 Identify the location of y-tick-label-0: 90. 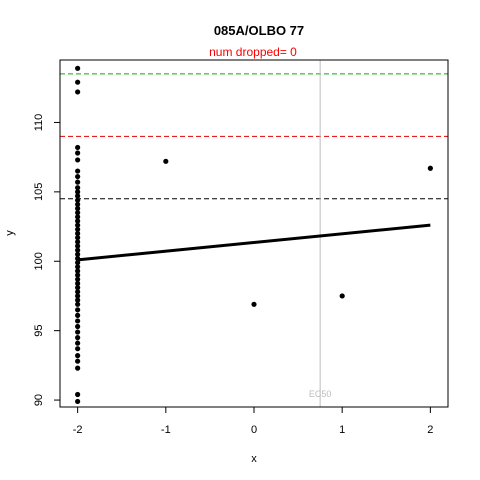
(39, 400).